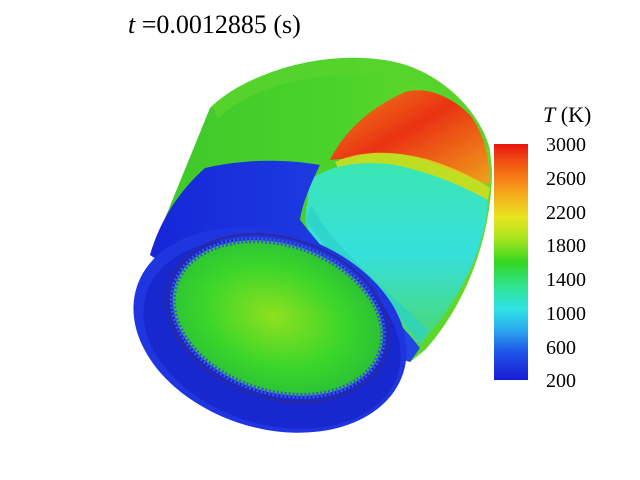 The height and width of the screenshot is (480, 640). What do you see at coordinates (132, 24) in the screenshot?
I see `time-variable: t` at bounding box center [132, 24].